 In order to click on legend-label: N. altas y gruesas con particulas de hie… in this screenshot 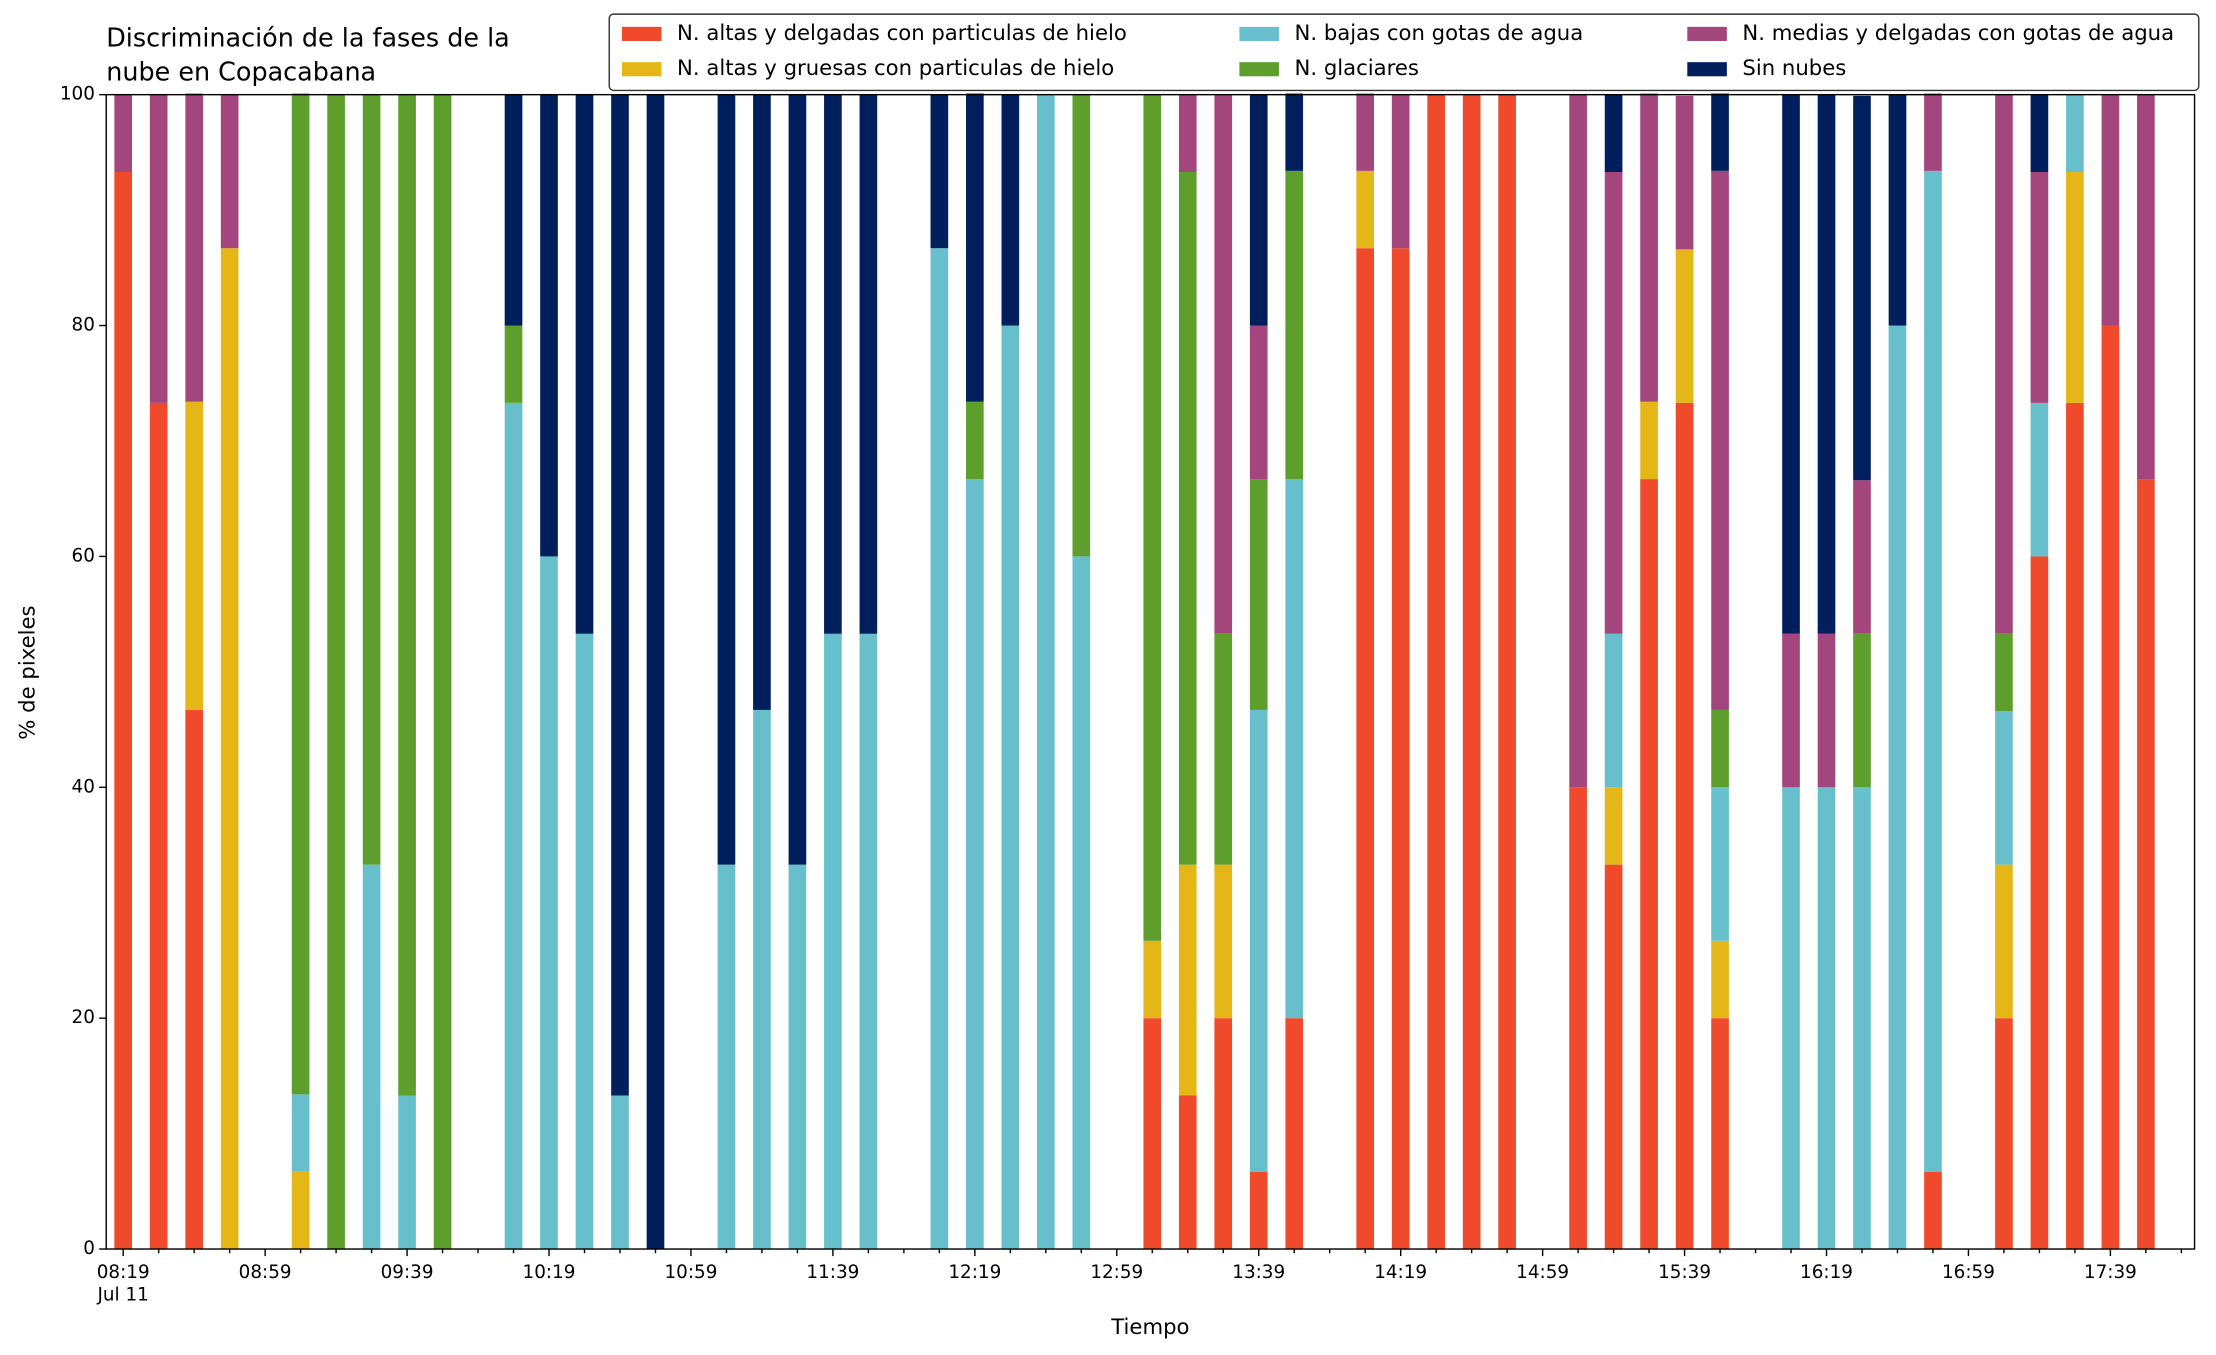, I will do `click(895, 67)`.